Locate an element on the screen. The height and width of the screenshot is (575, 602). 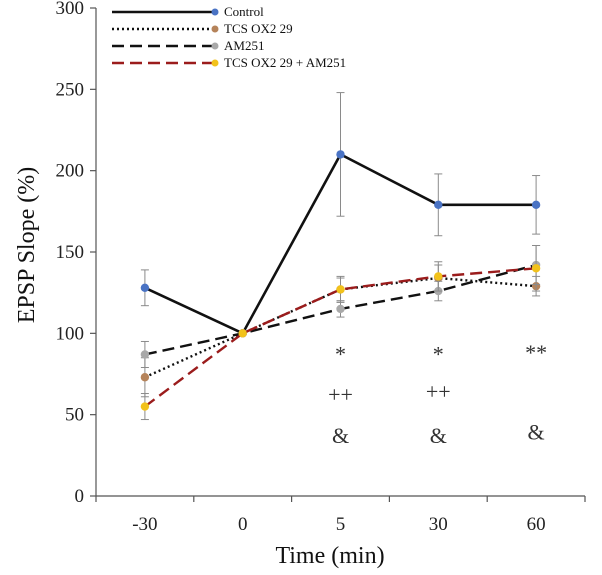
x-tick-label: 60 is located at coordinates (536, 524).